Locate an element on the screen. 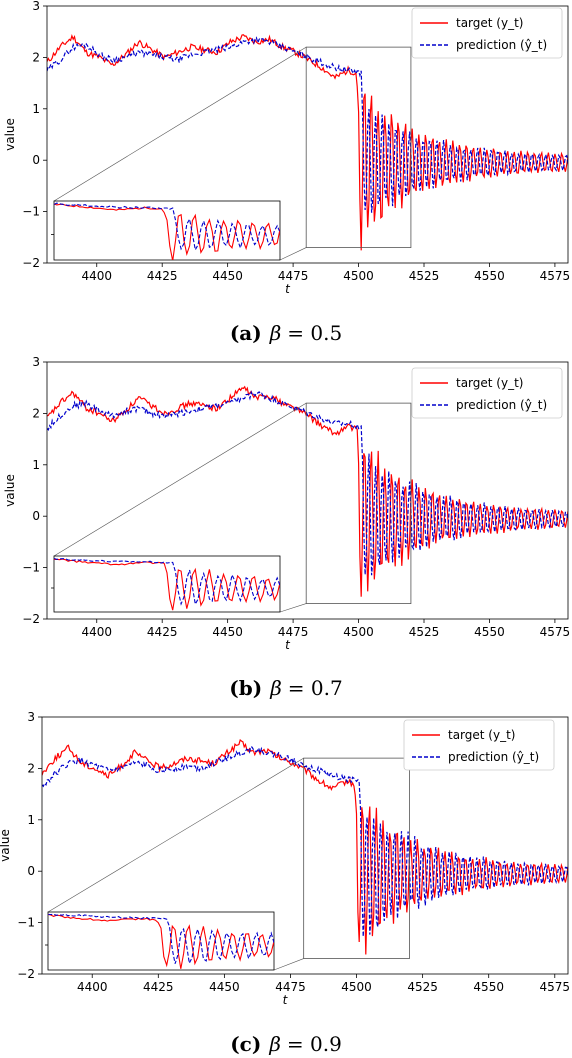 Image resolution: width=572 pixels, height=1058 pixels. caption-label: (b) is located at coordinates (245, 688).